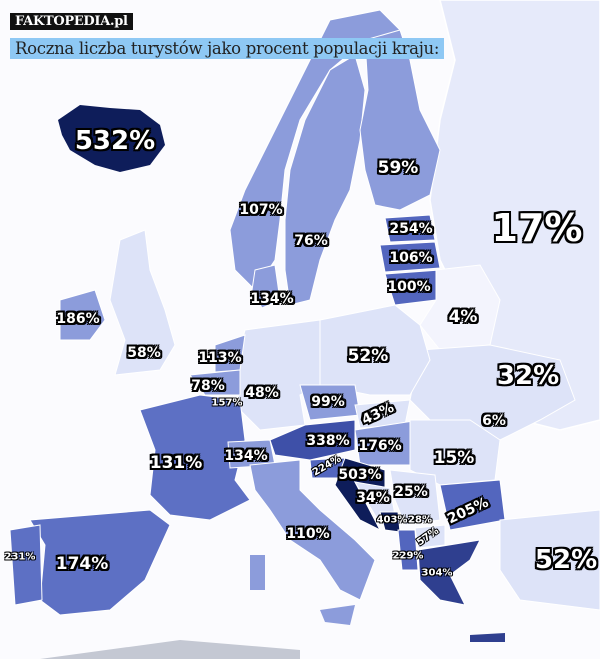  I want to click on country-value-label: 403%, so click(392, 520).